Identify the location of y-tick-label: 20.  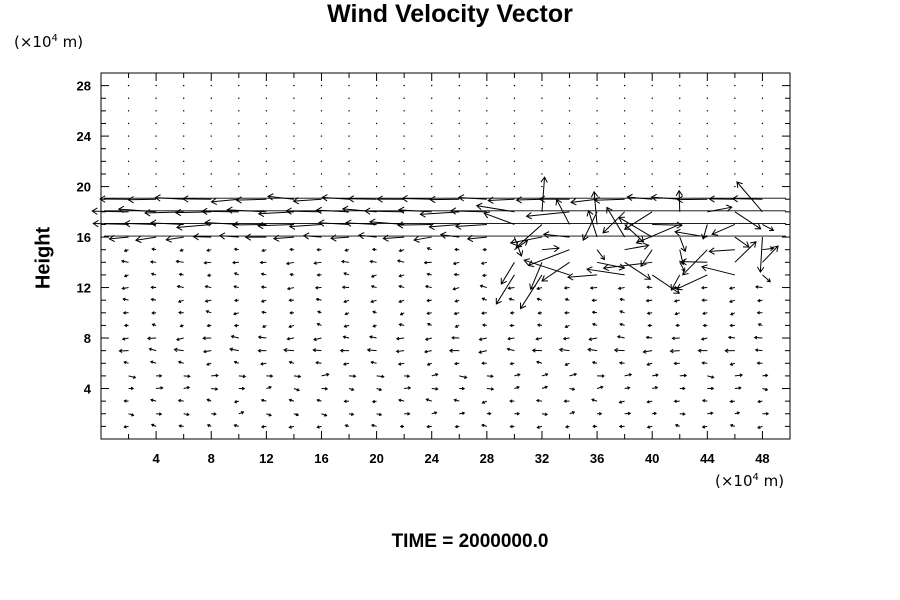
(84, 187).